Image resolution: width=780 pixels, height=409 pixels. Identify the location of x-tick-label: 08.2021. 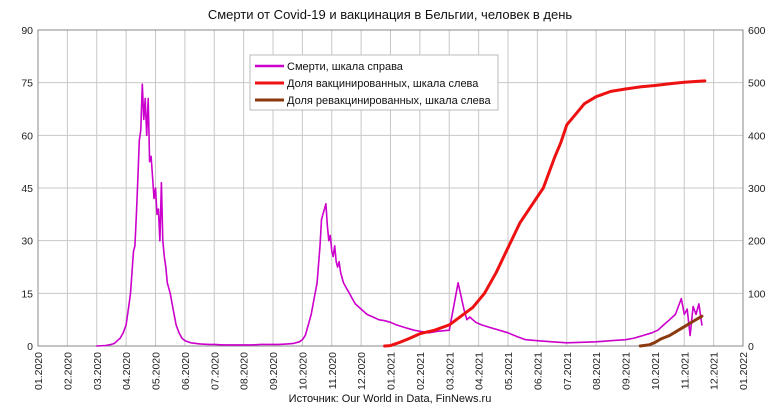
(597, 371).